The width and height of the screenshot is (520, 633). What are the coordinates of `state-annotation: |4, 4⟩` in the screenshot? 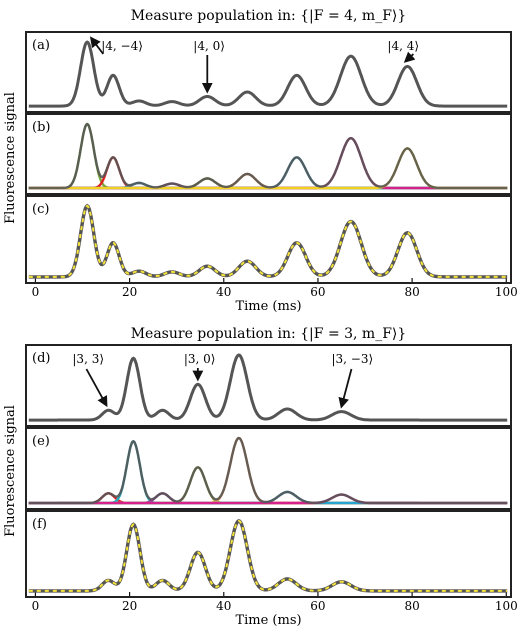 It's located at (403, 46).